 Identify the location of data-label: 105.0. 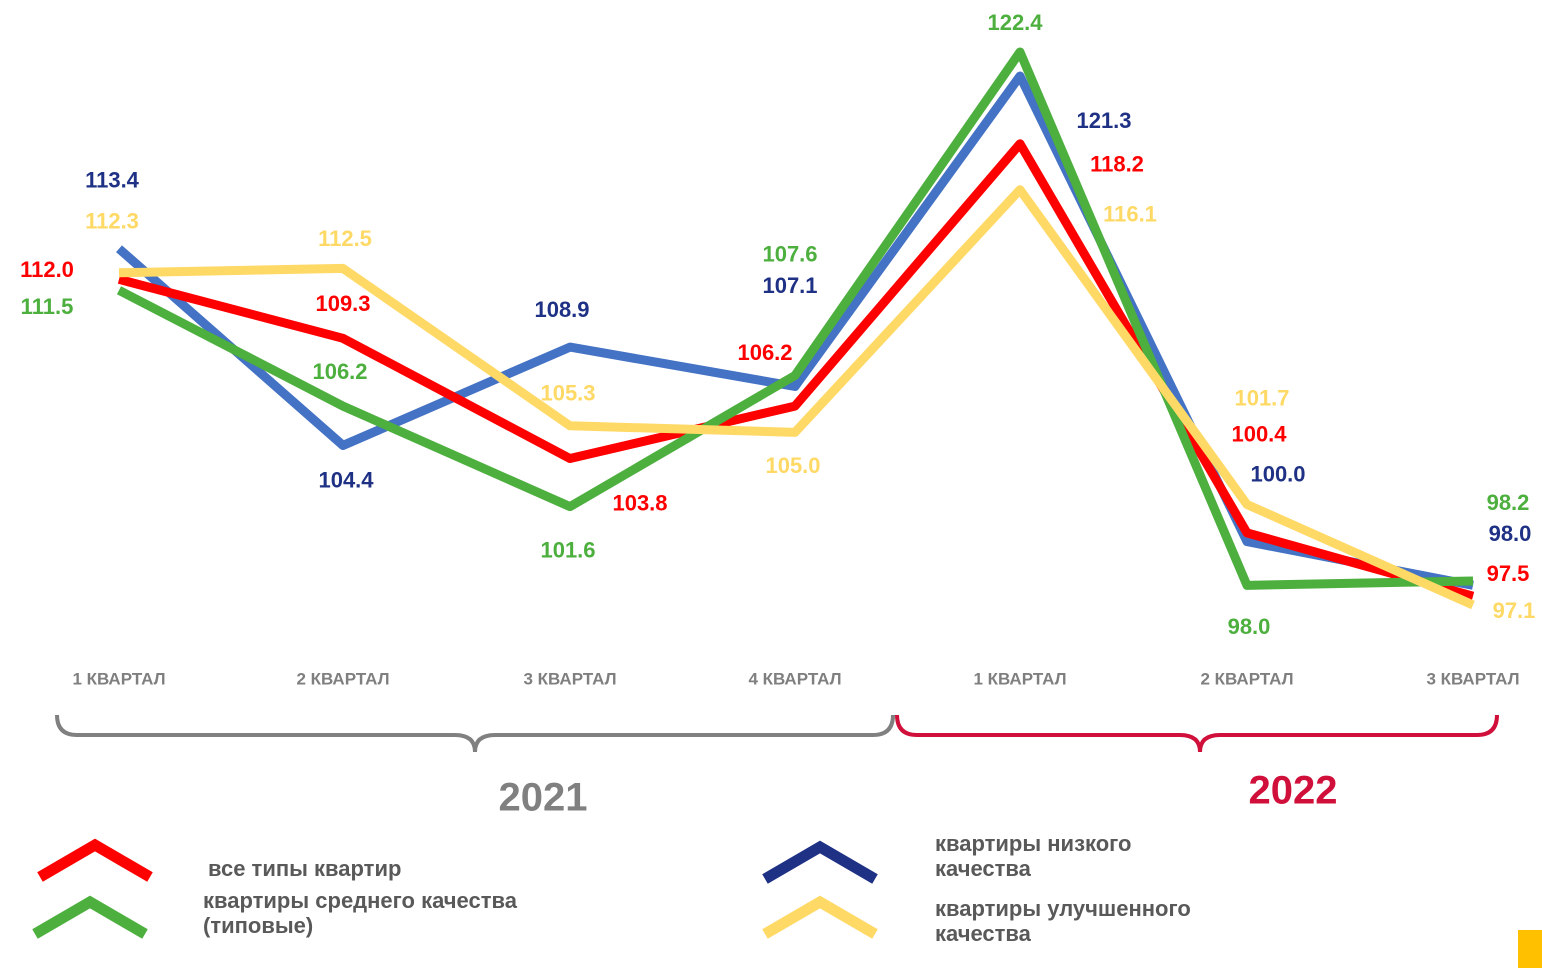
(792, 465).